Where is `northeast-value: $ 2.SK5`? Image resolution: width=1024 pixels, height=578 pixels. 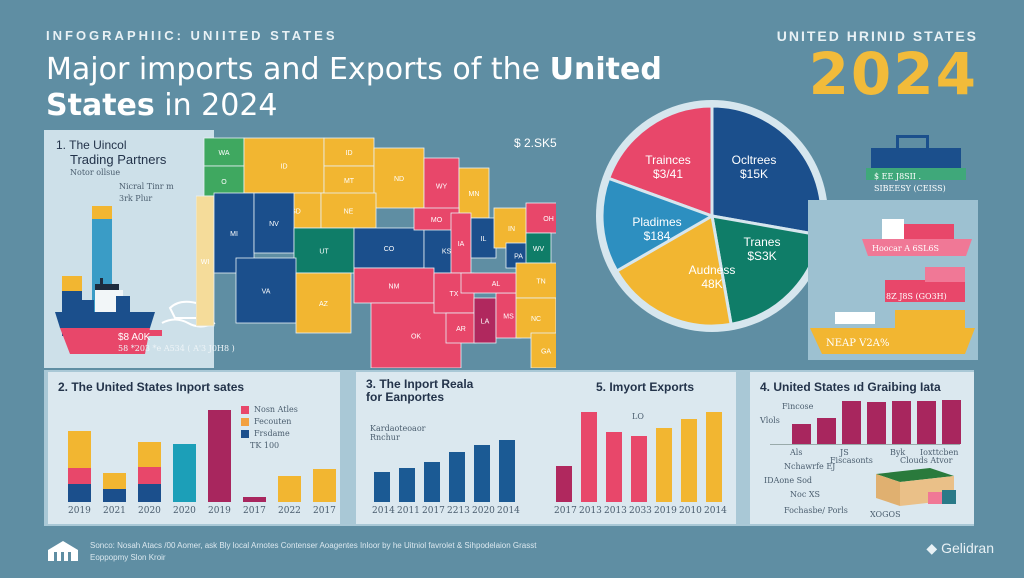
northeast-value: $ 2.SK5 is located at coordinates (535, 143).